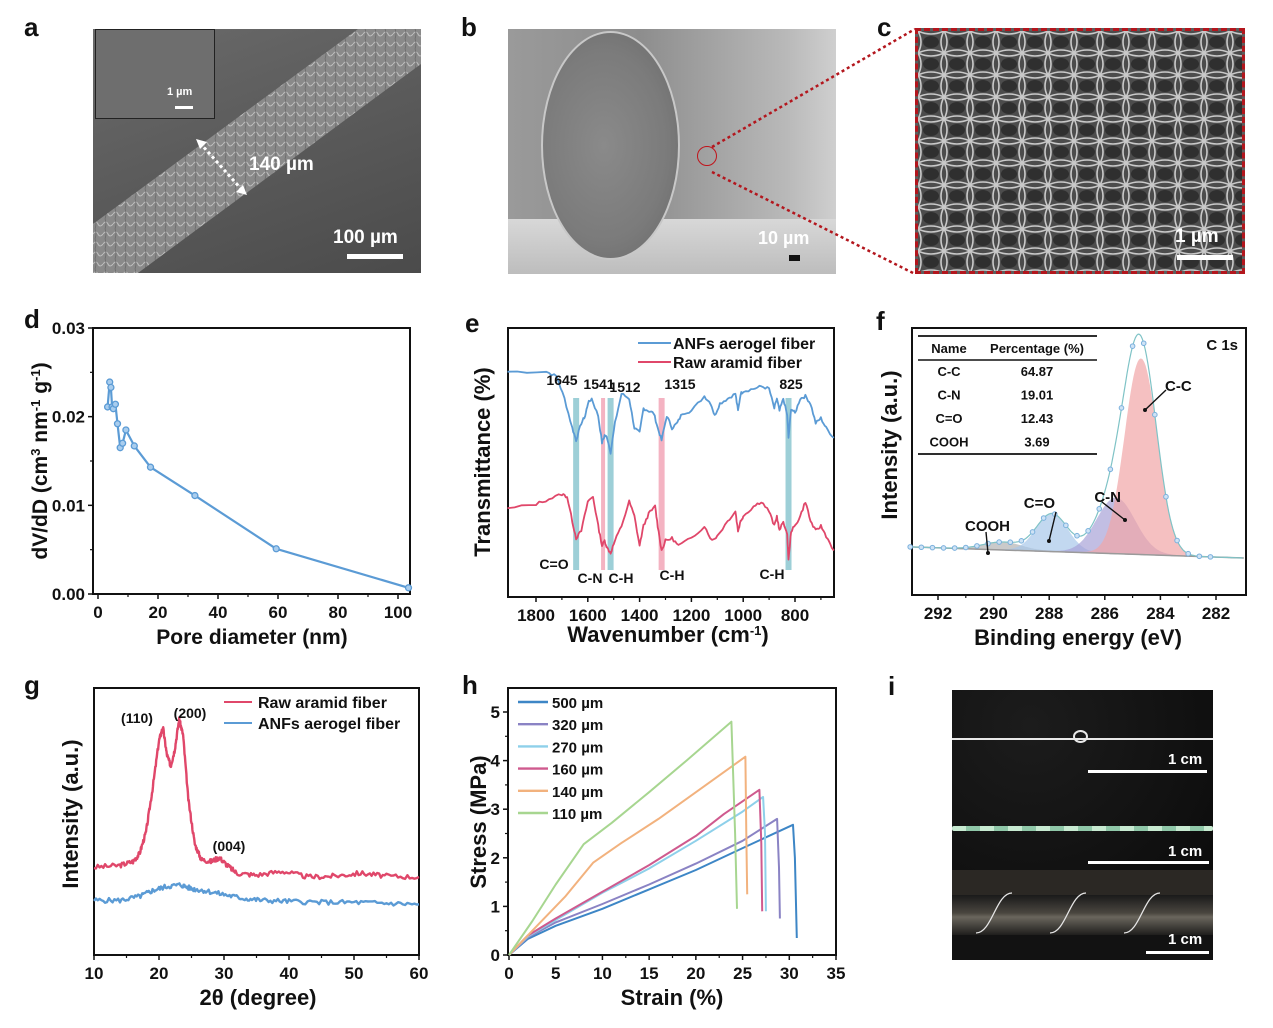 The image size is (1273, 1028). Describe the element at coordinates (495, 858) in the screenshot. I see `y-tick-label: 2` at that location.